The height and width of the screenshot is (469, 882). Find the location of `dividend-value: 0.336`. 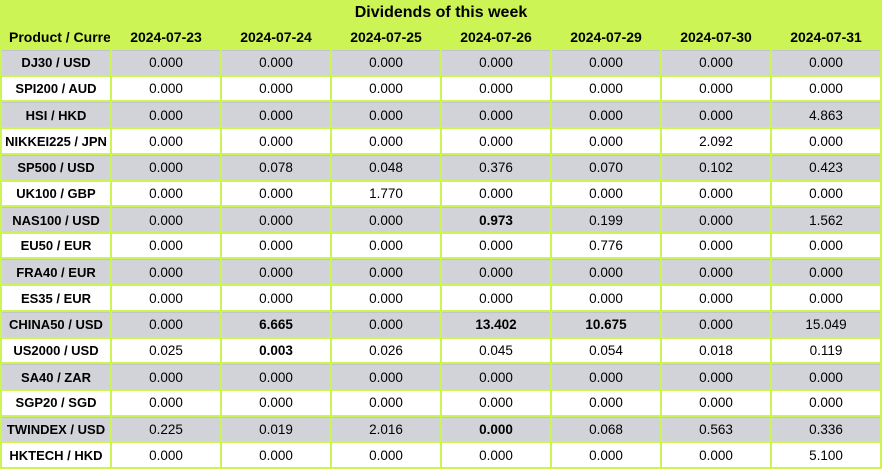

dividend-value: 0.336 is located at coordinates (826, 429).